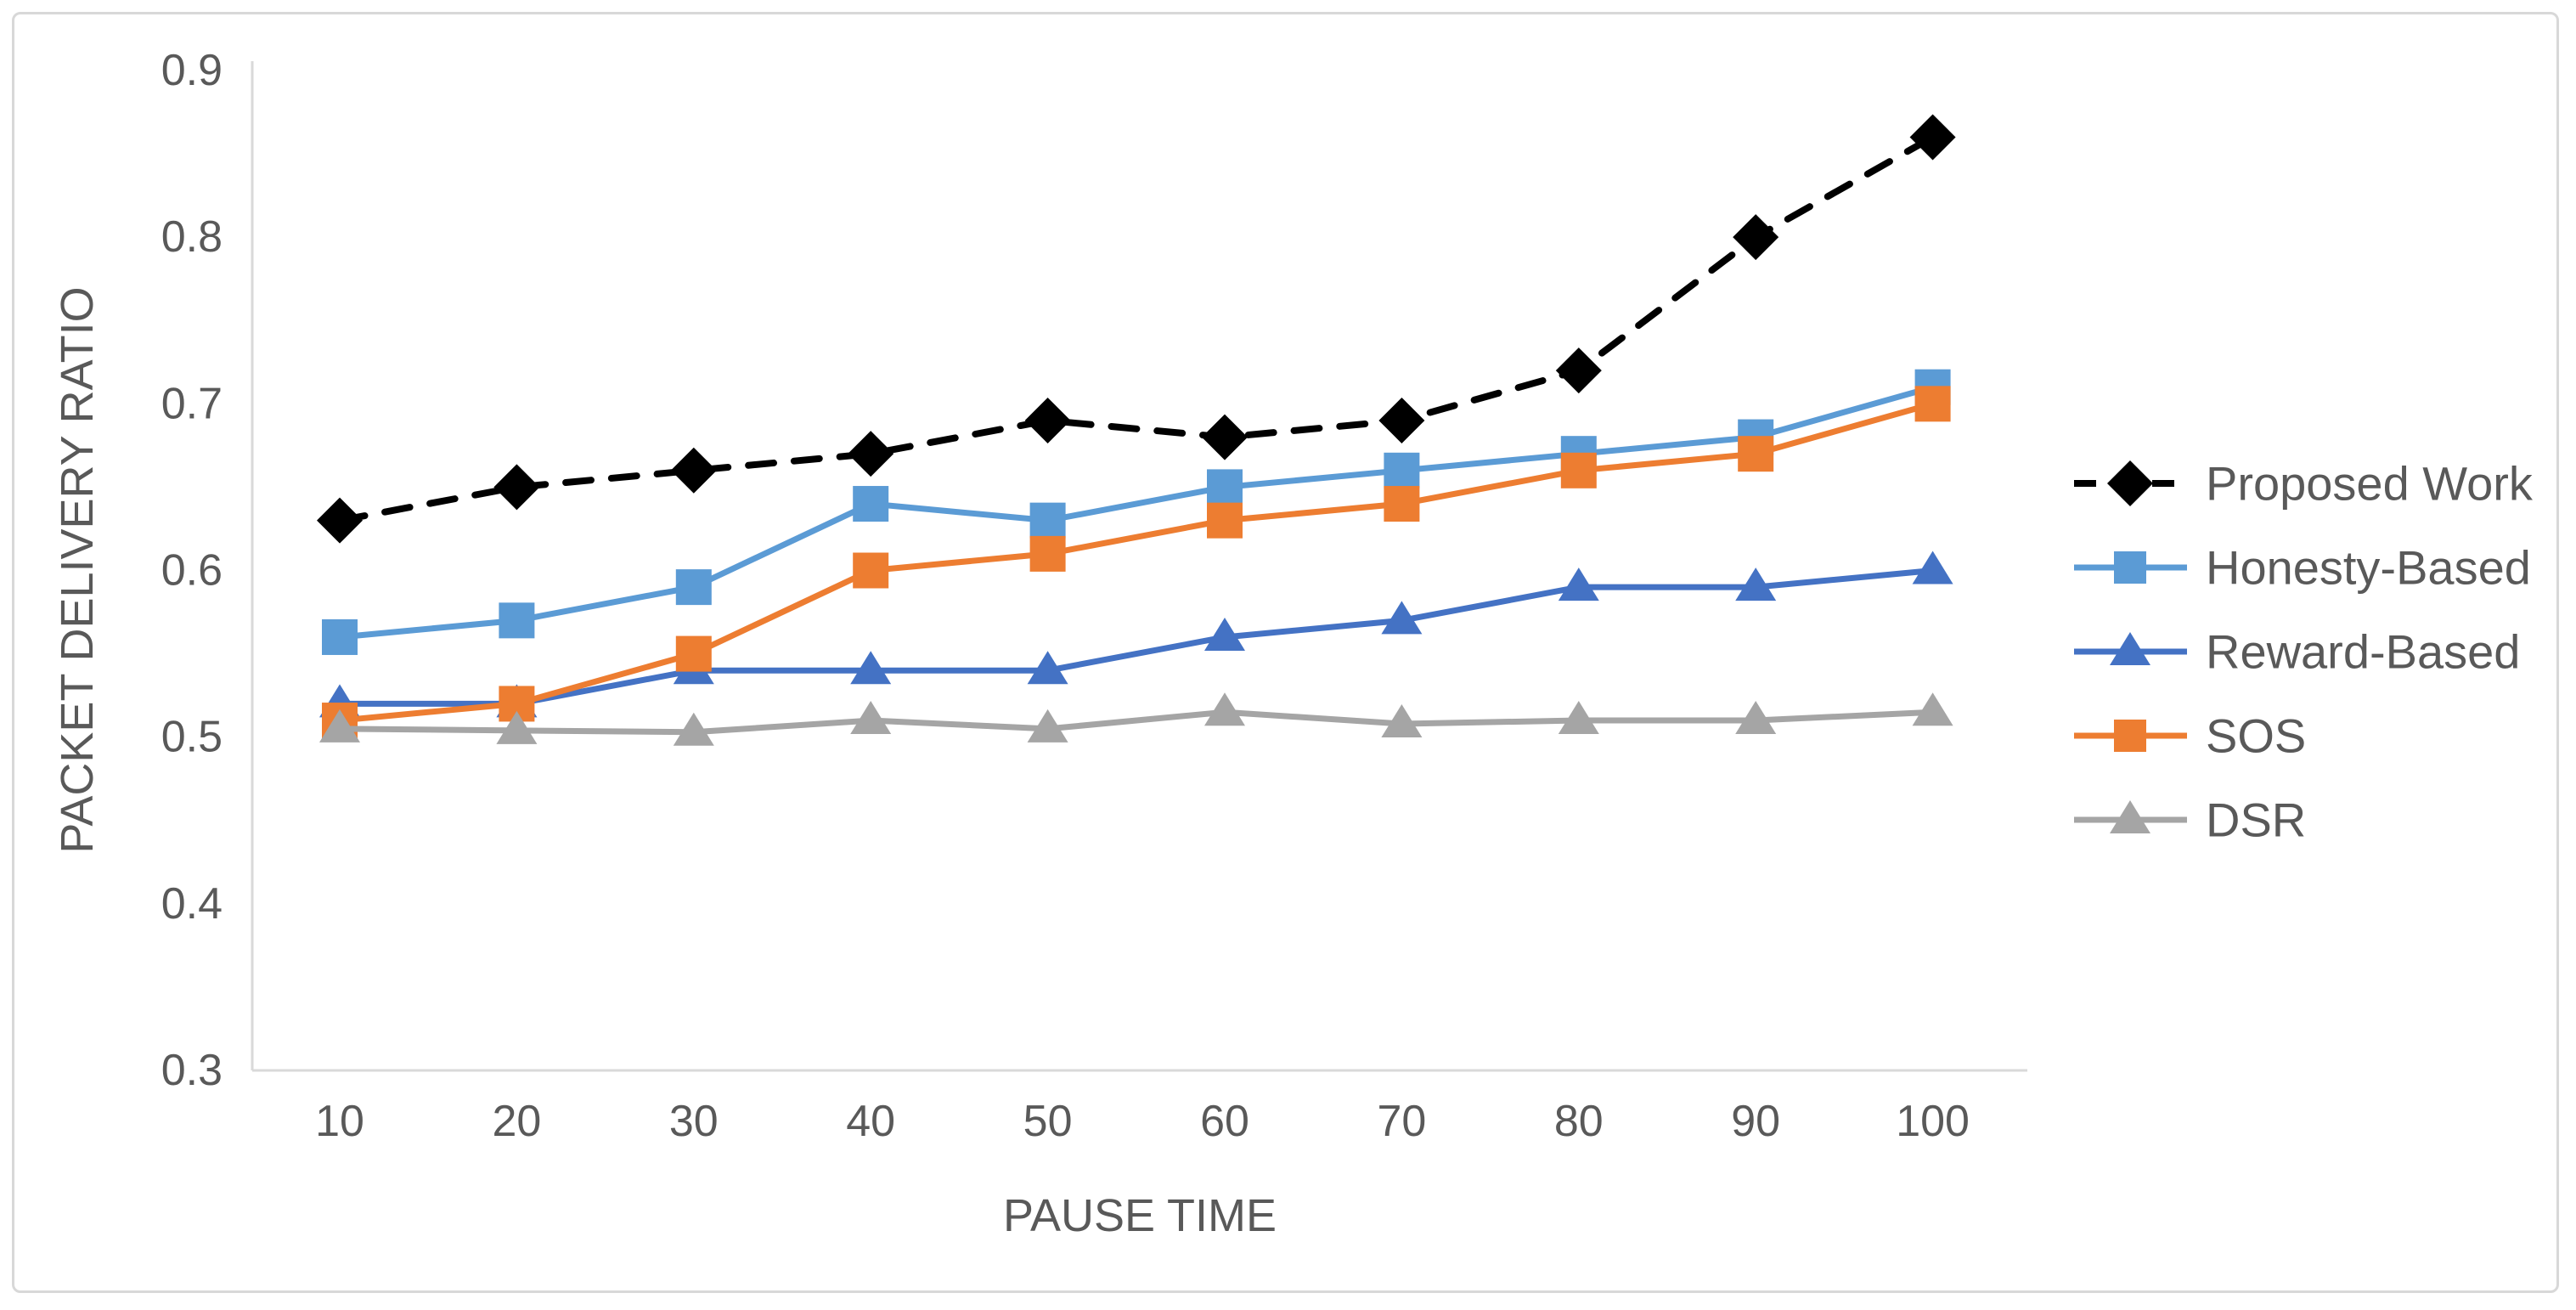 The image size is (2576, 1310). I want to click on legend-label: Honesty-Based, so click(2368, 568).